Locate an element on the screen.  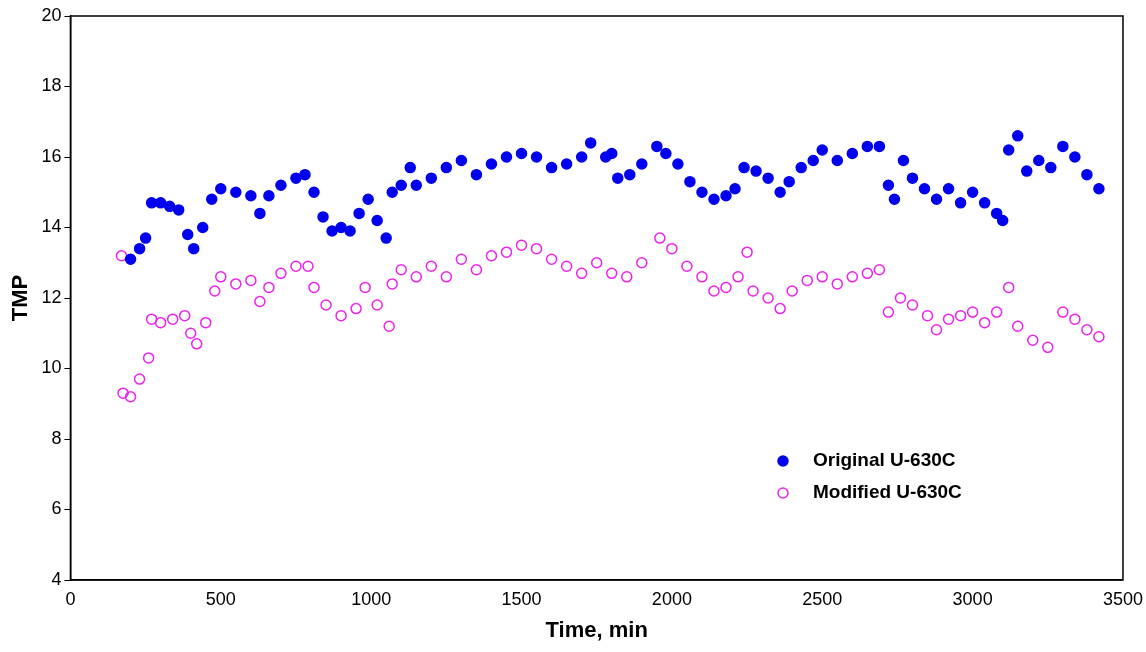
y-tick-label: 6 is located at coordinates (56, 508).